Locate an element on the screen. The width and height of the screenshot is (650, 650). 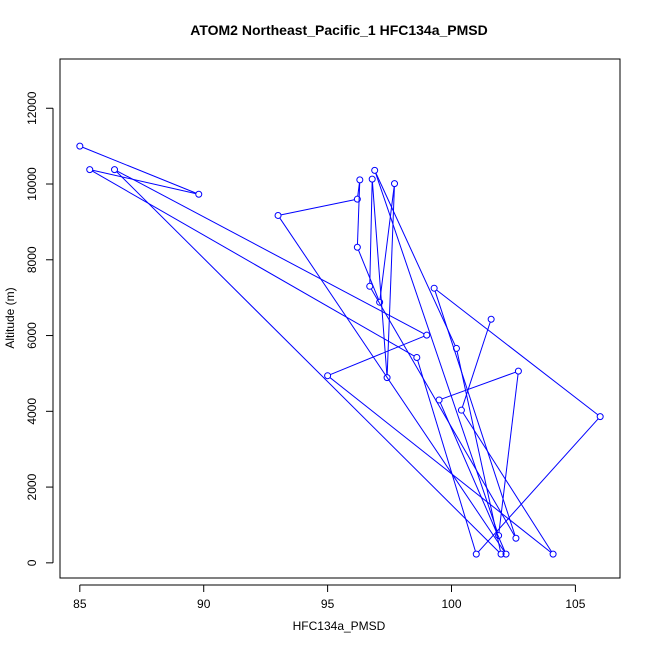
y-tick-label: 10000 is located at coordinates (32, 184).